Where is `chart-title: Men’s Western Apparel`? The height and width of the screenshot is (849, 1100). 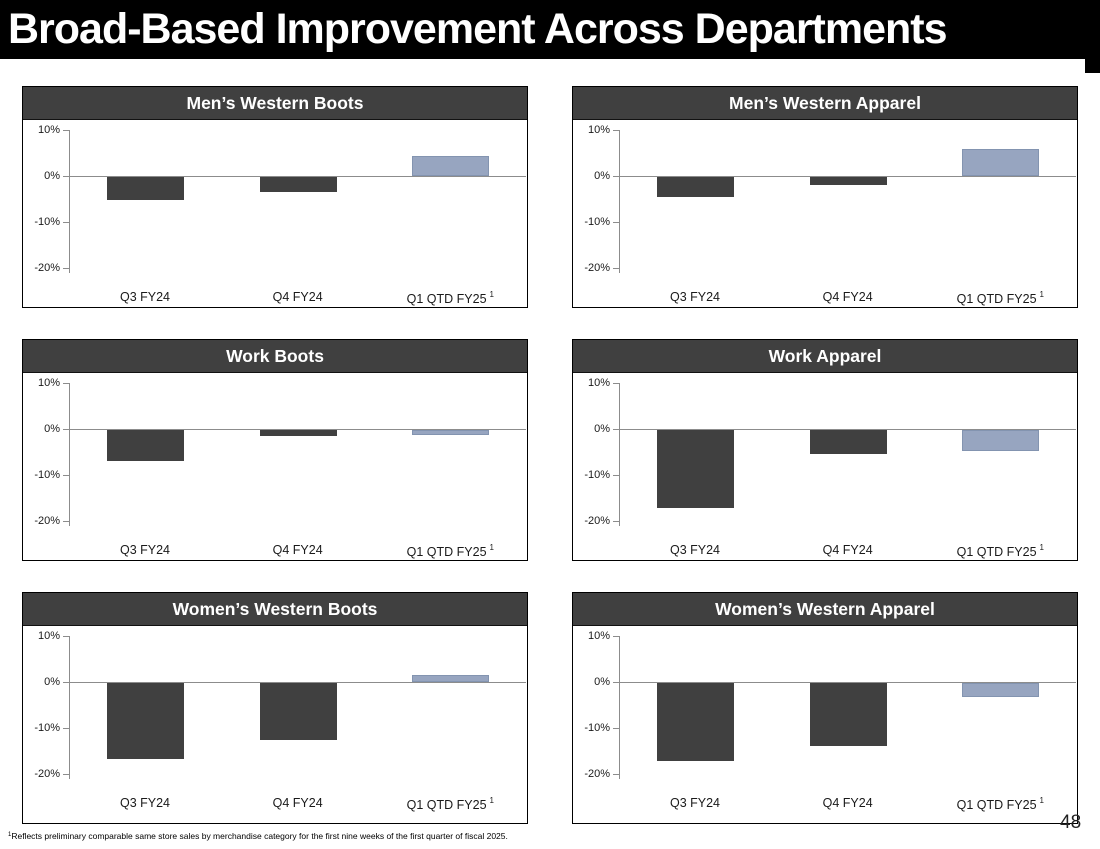 chart-title: Men’s Western Apparel is located at coordinates (825, 103).